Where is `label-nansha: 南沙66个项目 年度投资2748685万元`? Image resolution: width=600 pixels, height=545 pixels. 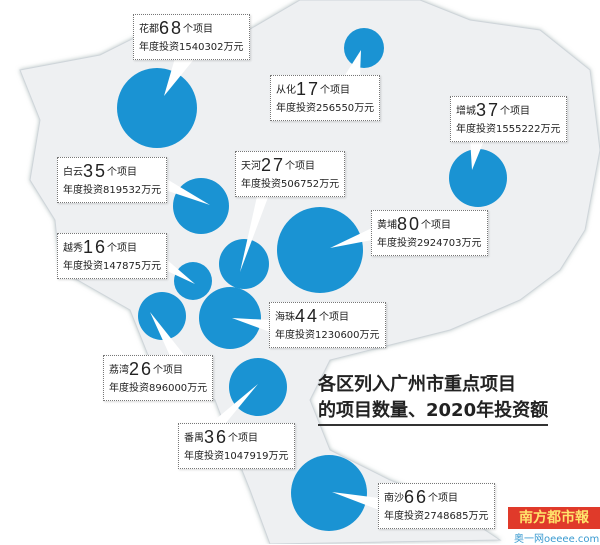 label-nansha: 南沙66个项目 年度投资2748685万元 is located at coordinates (436, 506).